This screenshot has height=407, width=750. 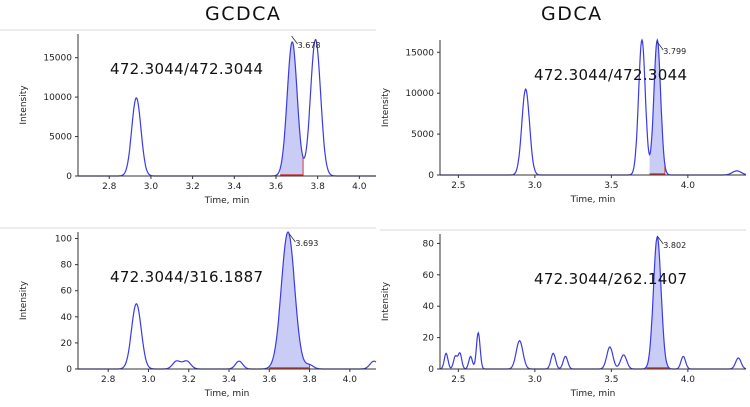 I want to click on peak-apex-label: 3.693, so click(x=306, y=243).